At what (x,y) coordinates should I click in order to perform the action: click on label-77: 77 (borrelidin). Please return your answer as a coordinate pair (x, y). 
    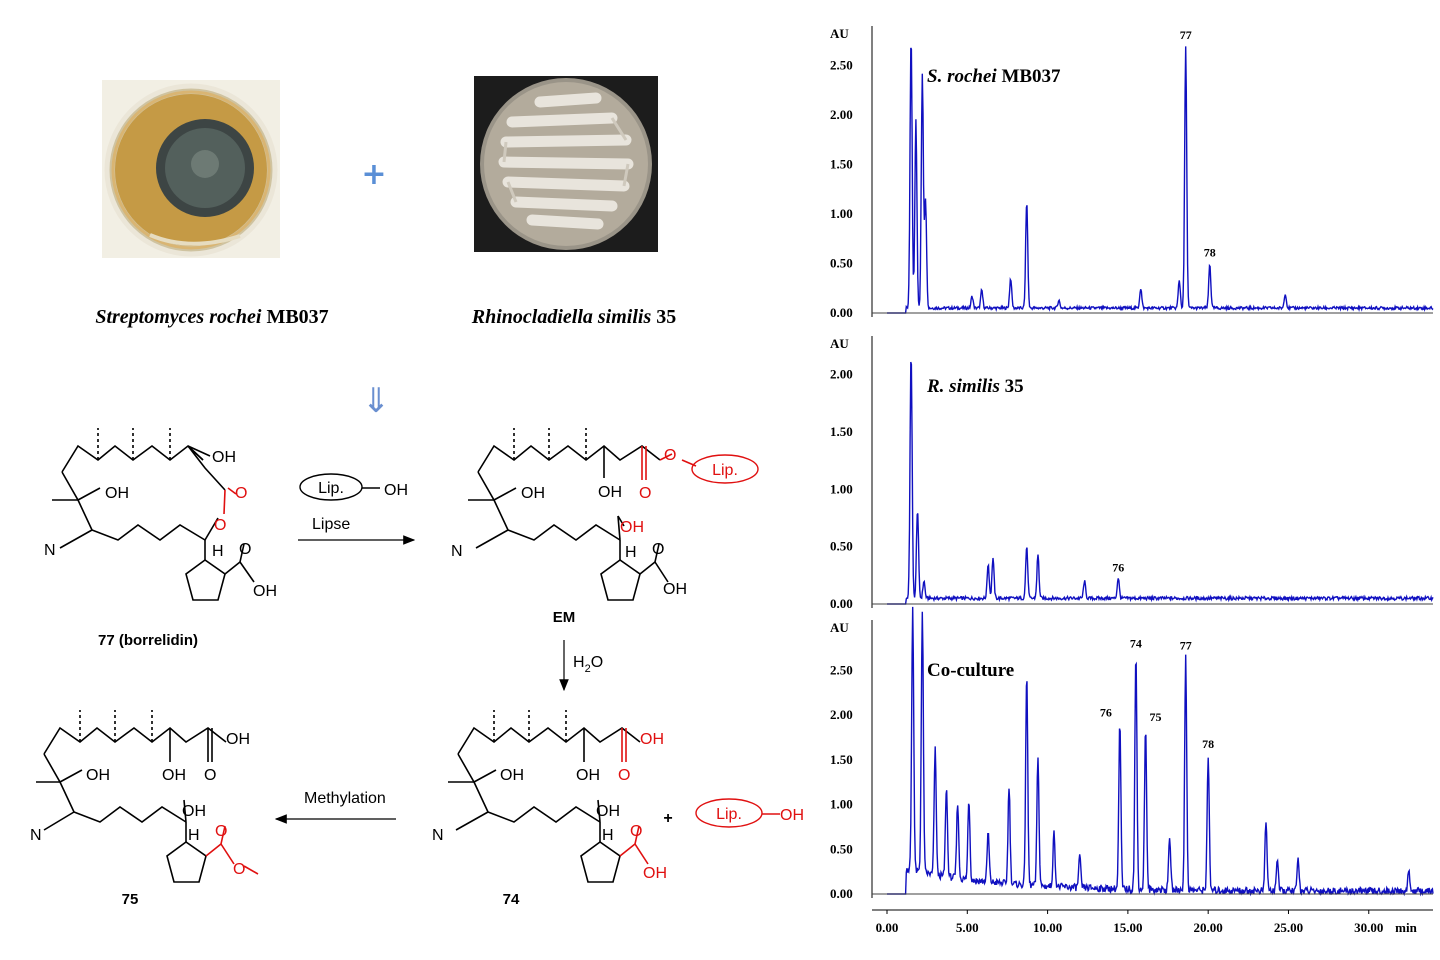
    Looking at the image, I should click on (148, 640).